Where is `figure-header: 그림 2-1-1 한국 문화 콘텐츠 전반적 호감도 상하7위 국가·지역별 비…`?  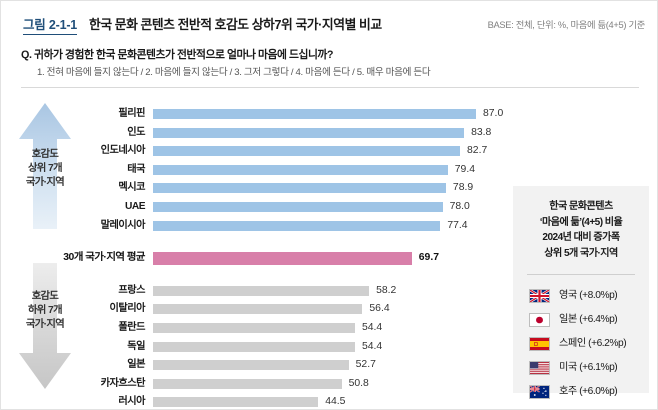
figure-header: 그림 2-1-1 한국 문화 콘텐츠 전반적 호감도 상하7위 국가·지역별 비… is located at coordinates (329, 21).